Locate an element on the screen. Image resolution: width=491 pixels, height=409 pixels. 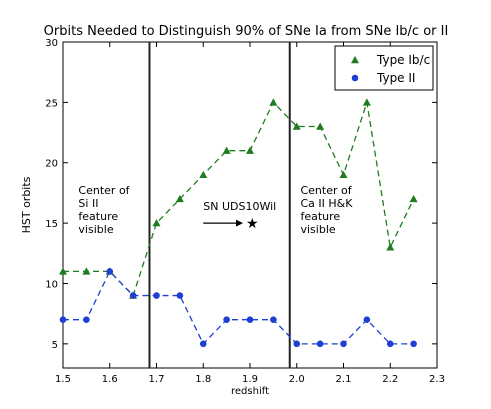
annotation-0: Center of Si II feature visible is located at coordinates (104, 210).